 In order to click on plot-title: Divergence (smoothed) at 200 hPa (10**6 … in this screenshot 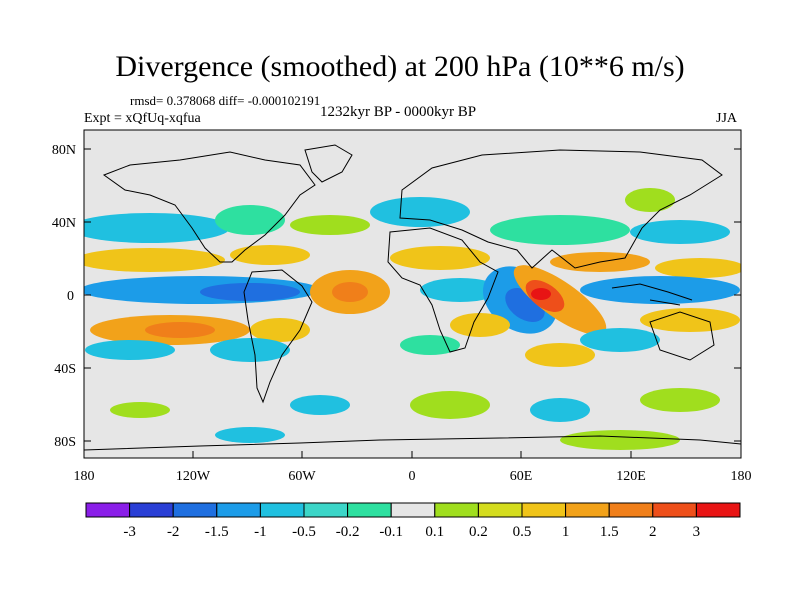, I will do `click(400, 66)`.